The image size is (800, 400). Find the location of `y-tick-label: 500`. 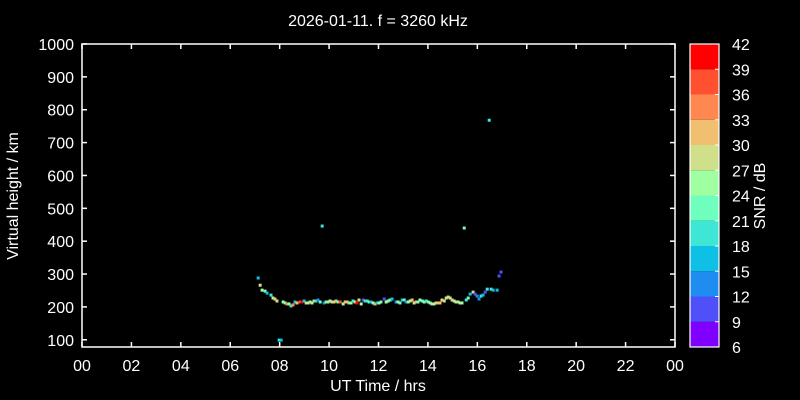

y-tick-label: 500 is located at coordinates (60, 209).